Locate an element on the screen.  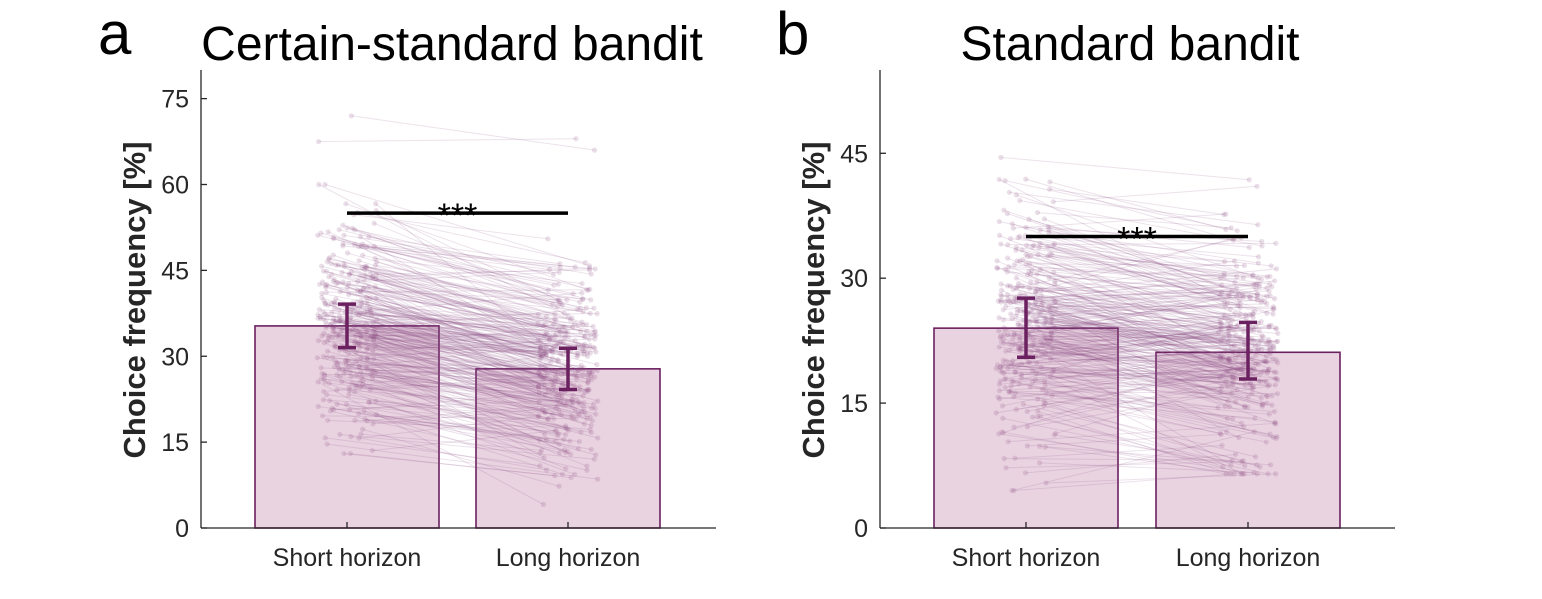
panel-letter-b: b is located at coordinates (792, 33).